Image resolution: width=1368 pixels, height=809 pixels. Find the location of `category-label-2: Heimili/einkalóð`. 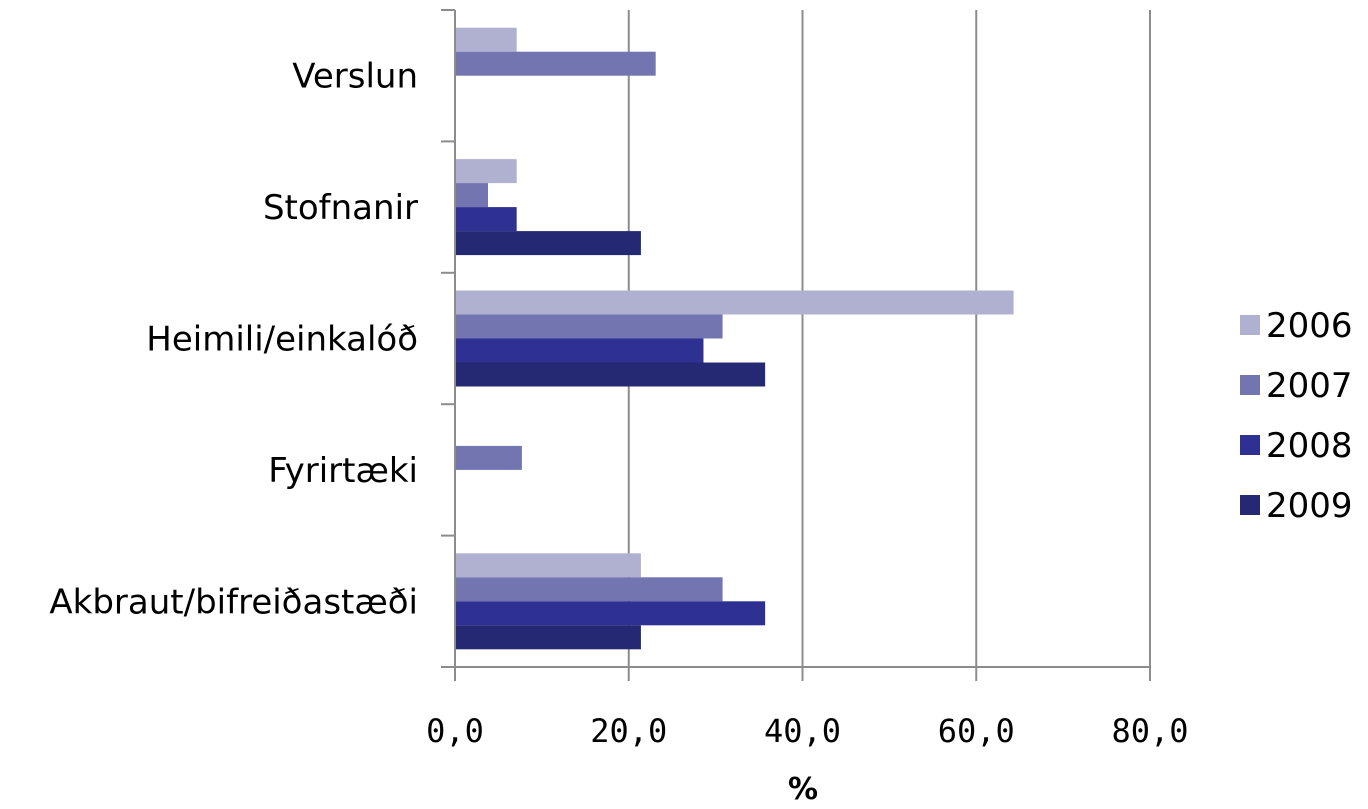

category-label-2: Heimili/einkalóð is located at coordinates (282, 340).